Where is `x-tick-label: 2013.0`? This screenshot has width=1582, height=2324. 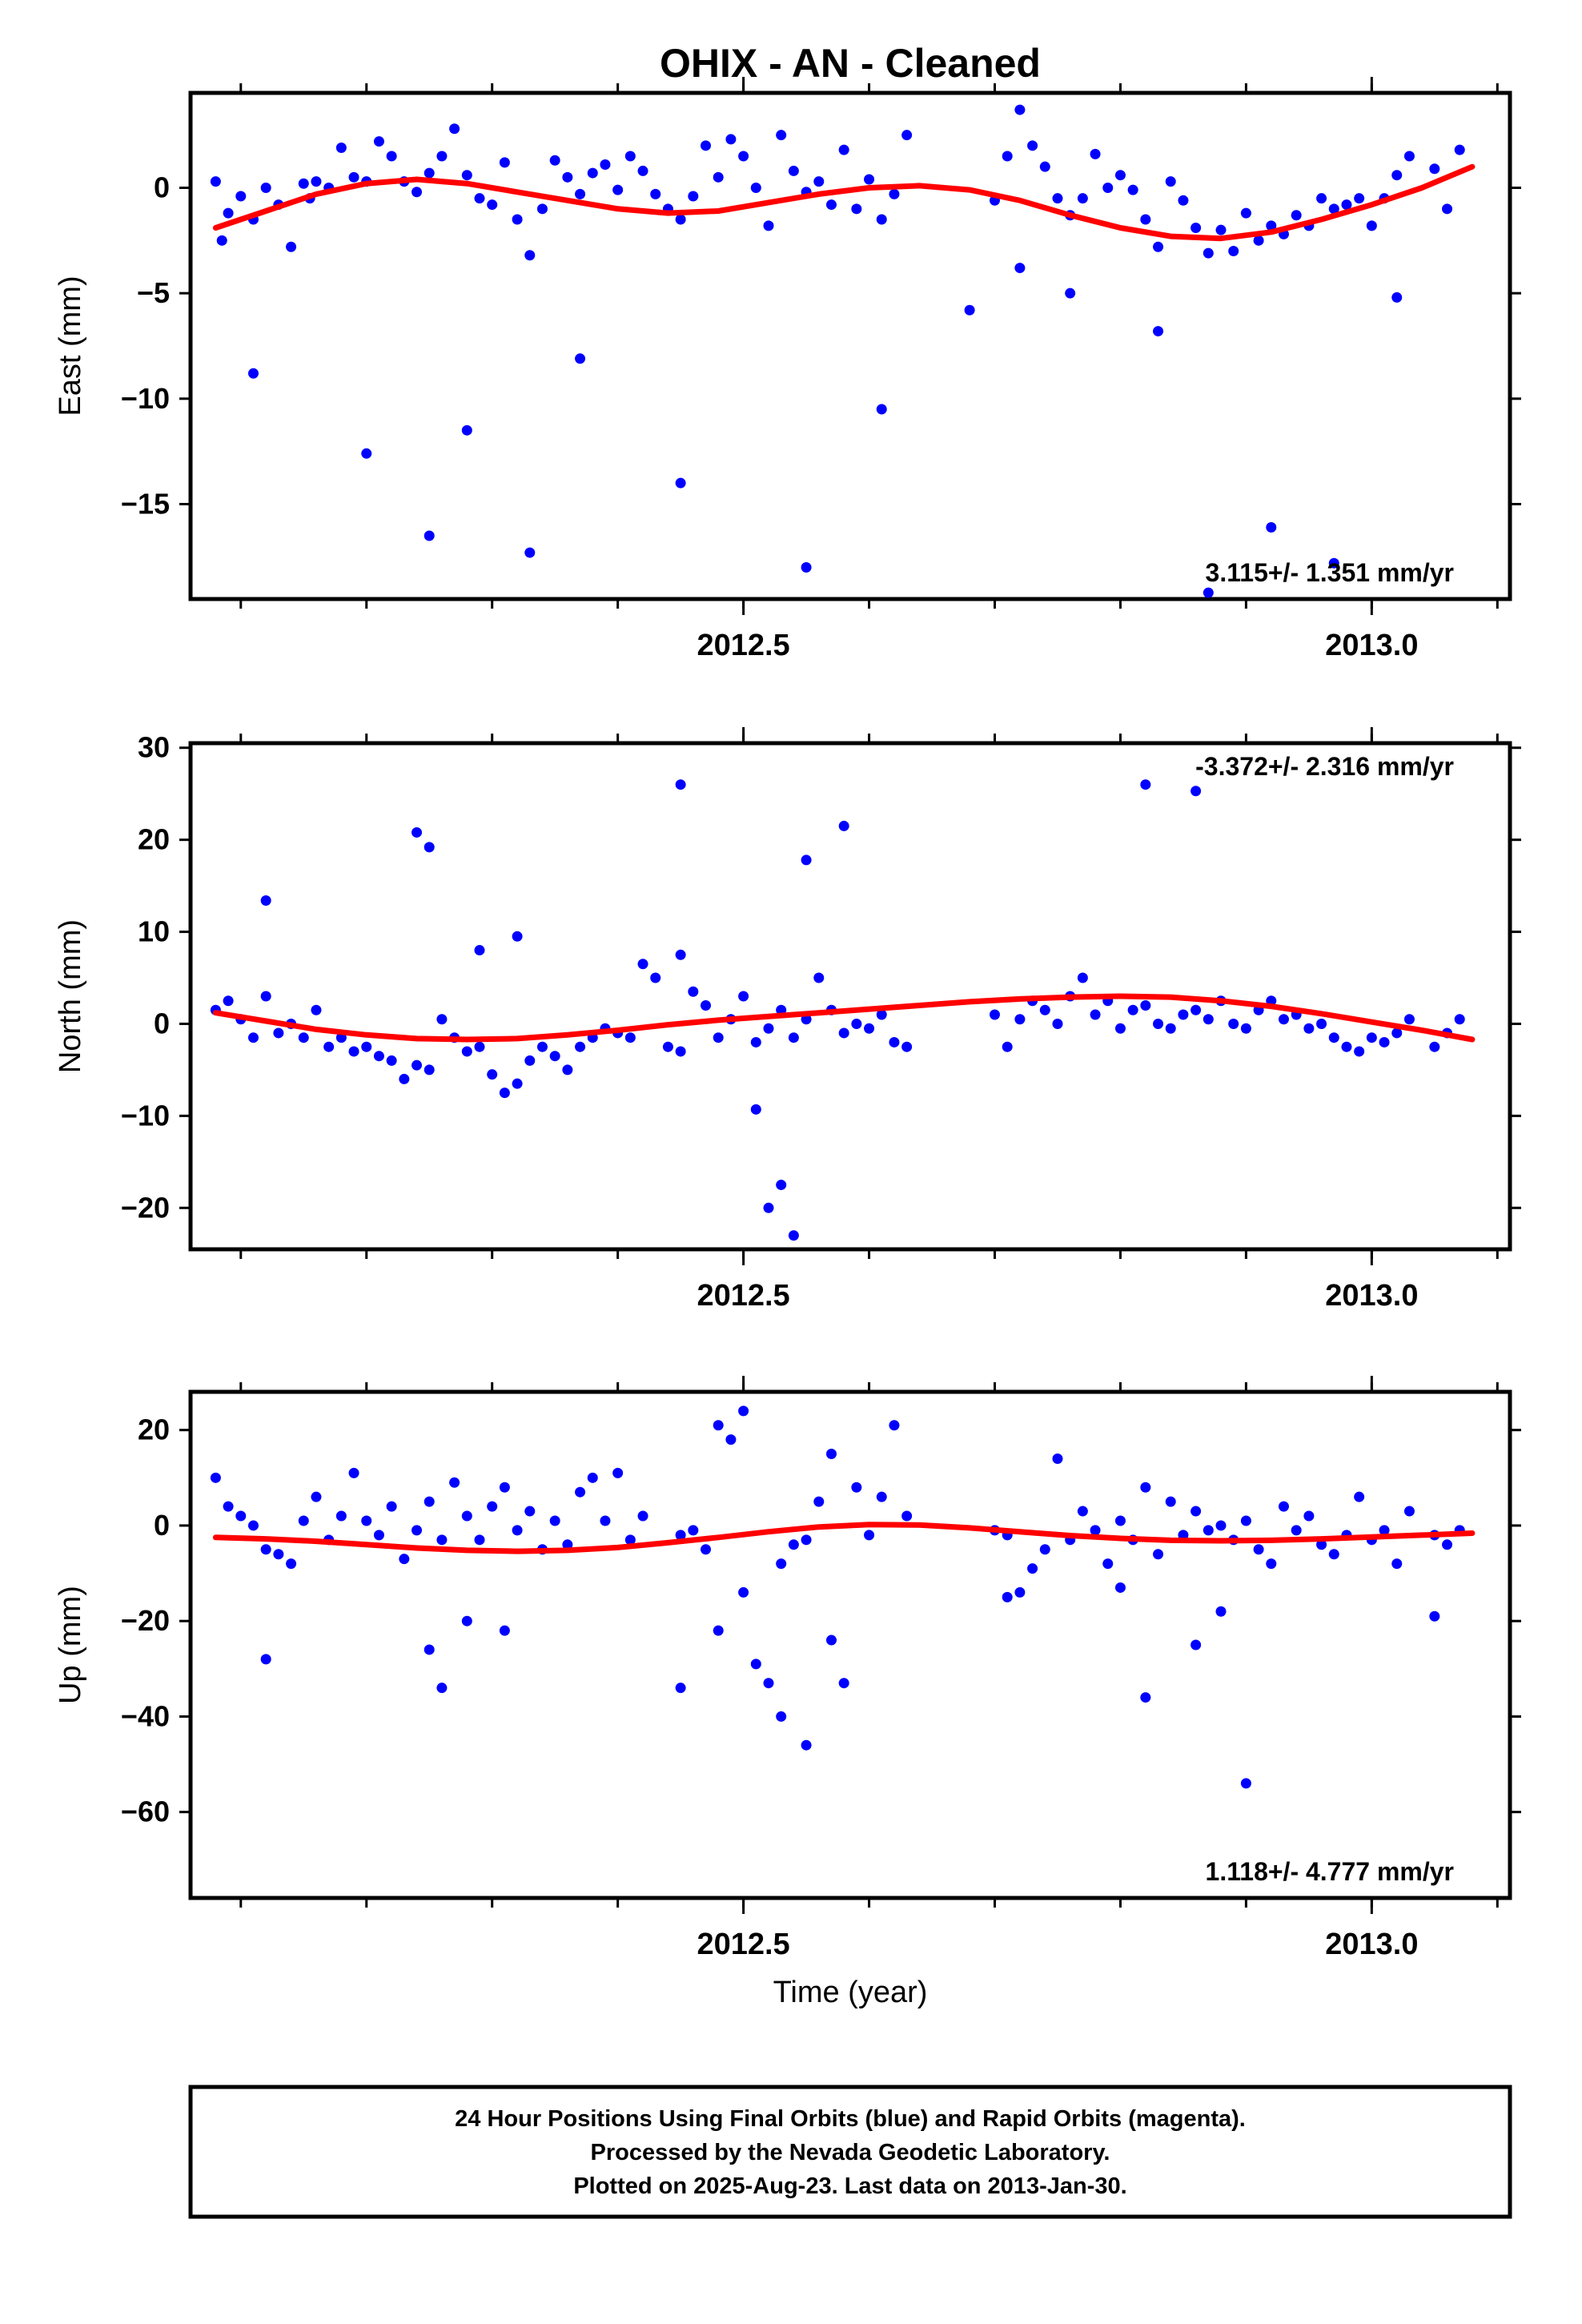 x-tick-label: 2013.0 is located at coordinates (1371, 645).